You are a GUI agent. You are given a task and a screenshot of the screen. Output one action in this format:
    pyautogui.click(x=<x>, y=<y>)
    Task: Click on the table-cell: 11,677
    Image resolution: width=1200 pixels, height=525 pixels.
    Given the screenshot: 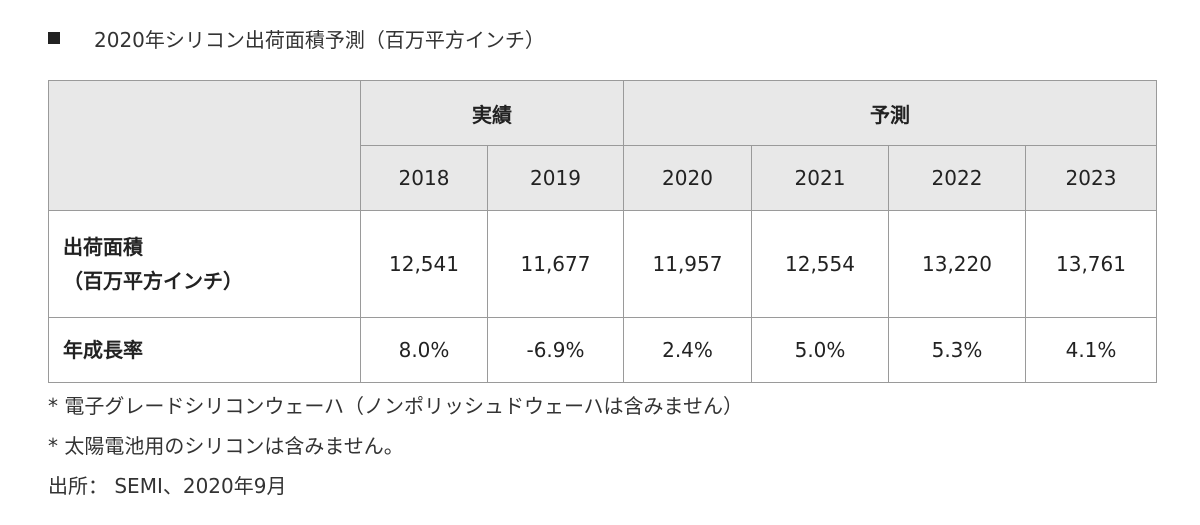 What is the action you would take?
    pyautogui.click(x=555, y=264)
    